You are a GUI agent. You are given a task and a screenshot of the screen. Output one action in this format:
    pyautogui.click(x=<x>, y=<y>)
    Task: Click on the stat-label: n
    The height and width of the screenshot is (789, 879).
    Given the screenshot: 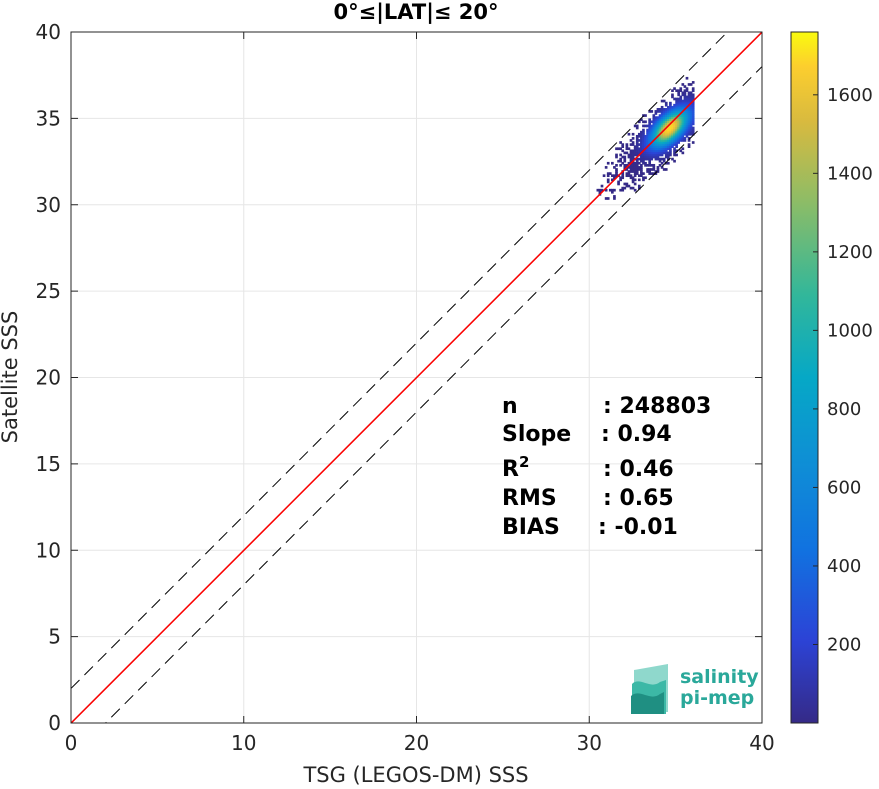 What is the action you would take?
    pyautogui.click(x=510, y=406)
    